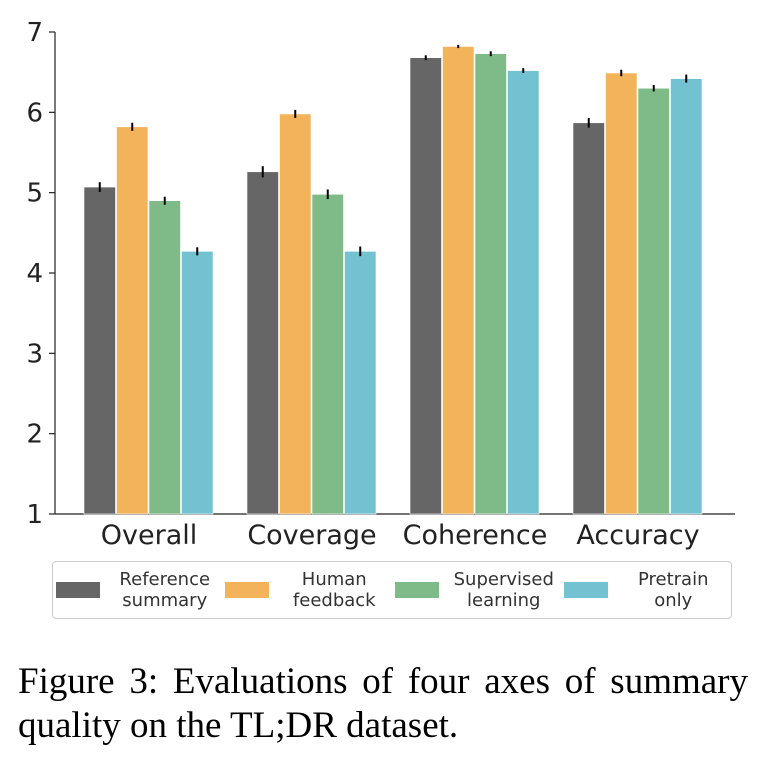  I want to click on y-tick-label: 6, so click(34, 113).